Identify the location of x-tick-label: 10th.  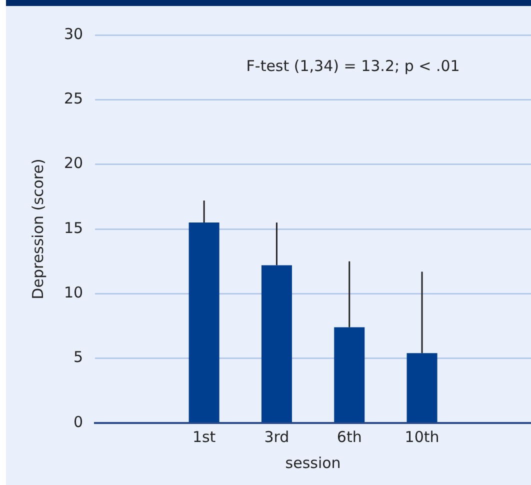
(422, 437).